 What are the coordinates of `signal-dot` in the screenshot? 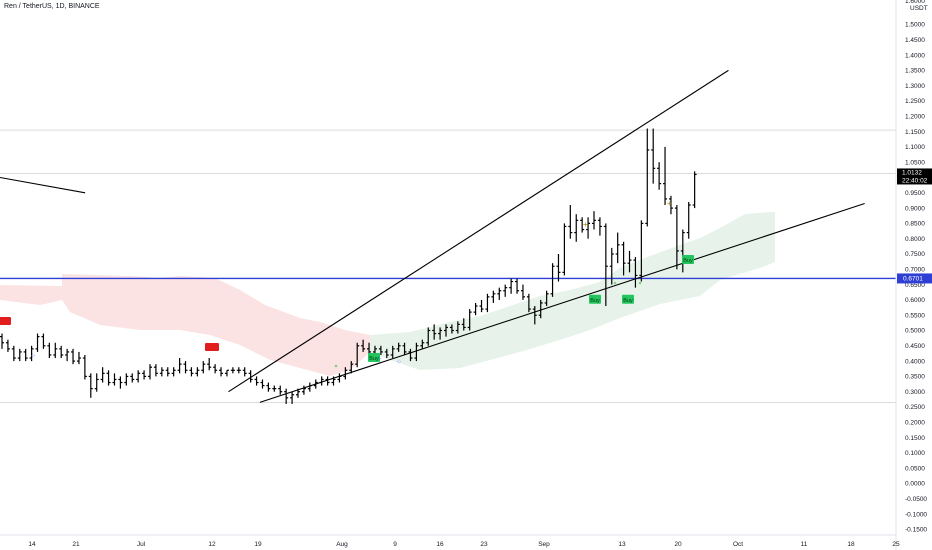 It's located at (640, 283).